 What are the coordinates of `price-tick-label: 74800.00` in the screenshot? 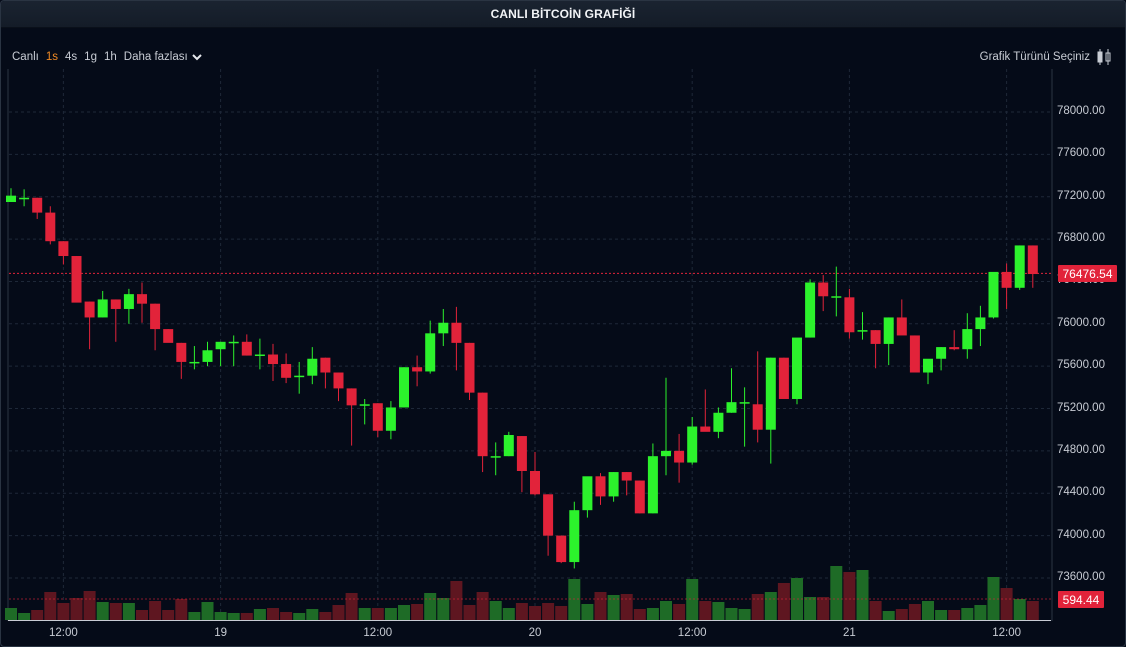 It's located at (1081, 449).